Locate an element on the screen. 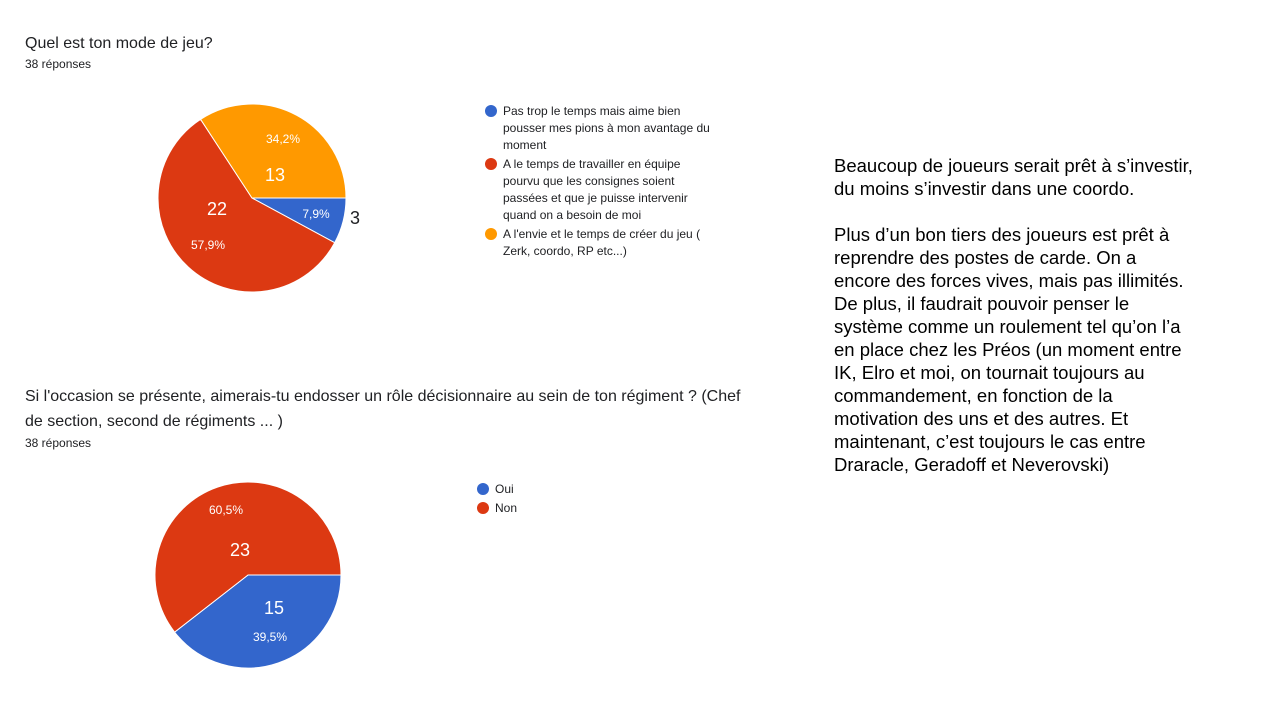 The height and width of the screenshot is (720, 1280). legend-label: Oui is located at coordinates (504, 489).